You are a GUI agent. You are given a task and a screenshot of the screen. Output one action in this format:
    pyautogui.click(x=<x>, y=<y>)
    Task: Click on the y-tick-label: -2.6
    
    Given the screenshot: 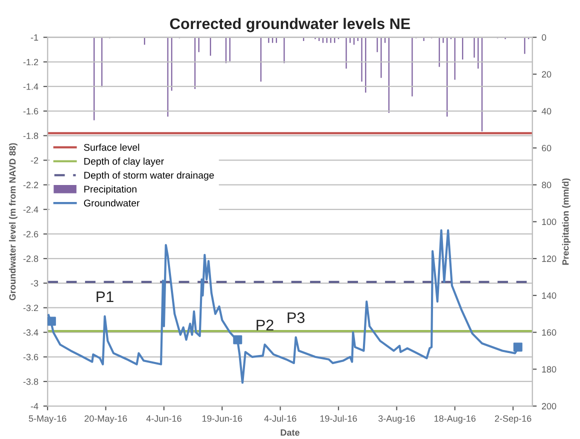 What is the action you would take?
    pyautogui.click(x=30, y=234)
    